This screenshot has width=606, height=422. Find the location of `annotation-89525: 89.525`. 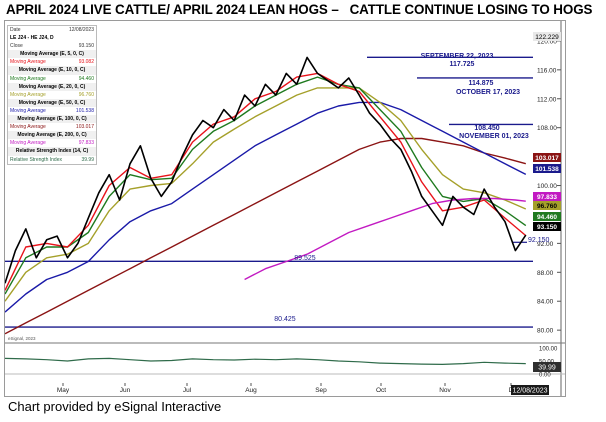

annotation-89525: 89.525 is located at coordinates (305, 258).